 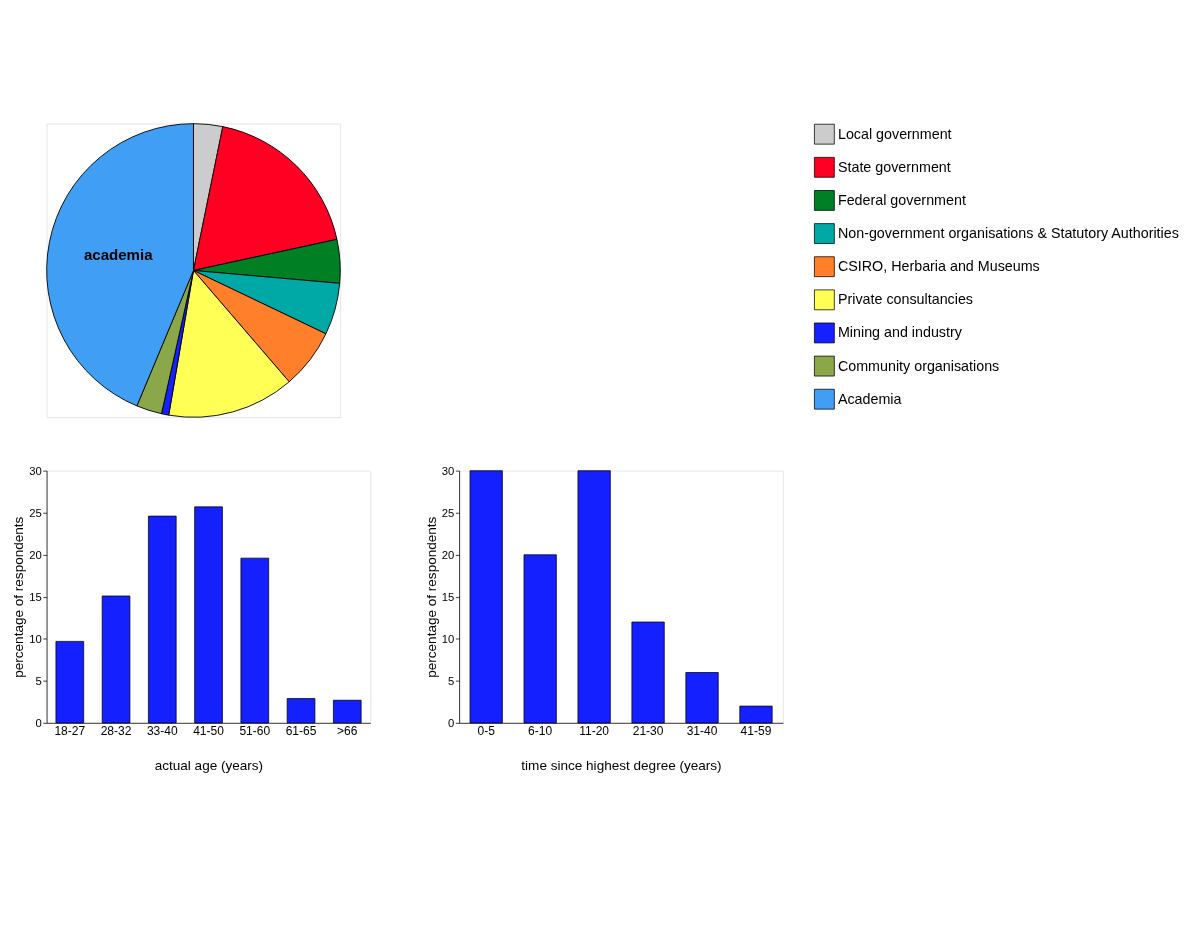 I want to click on x-tick-label: 21-30, so click(x=648, y=730).